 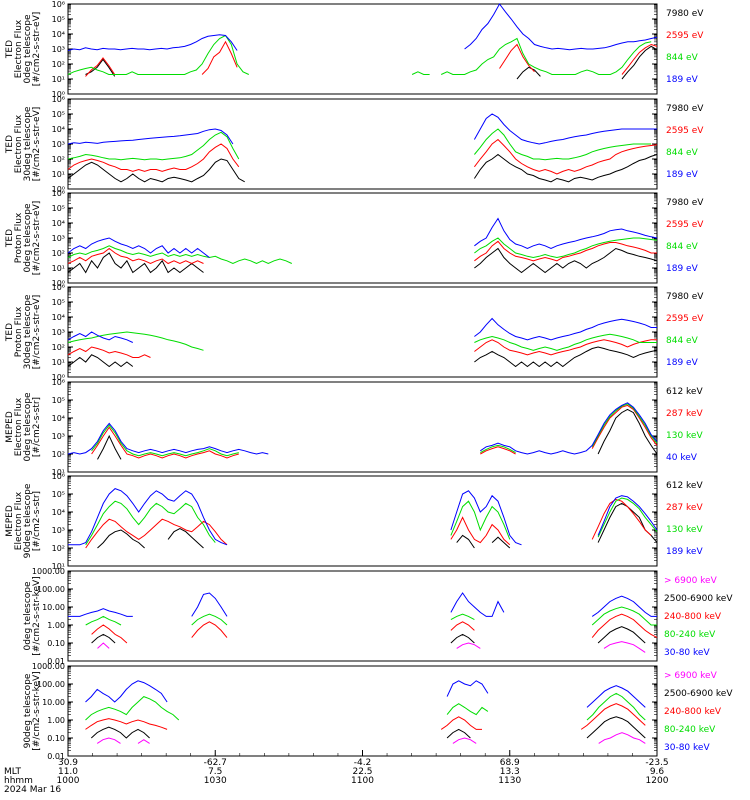 What do you see at coordinates (698, 694) in the screenshot?
I see `legend-entry: 2500-6900 keV` at bounding box center [698, 694].